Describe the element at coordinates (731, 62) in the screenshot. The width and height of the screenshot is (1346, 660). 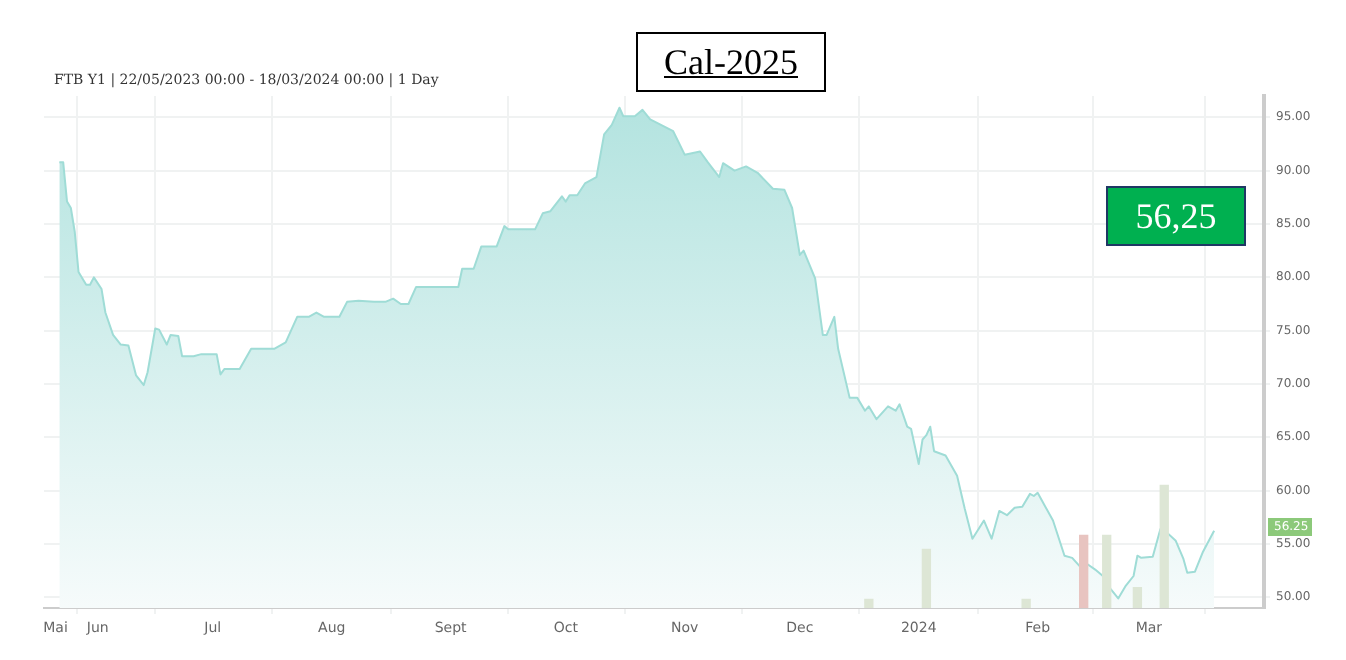
I see `chart-title: Cal-2025` at that location.